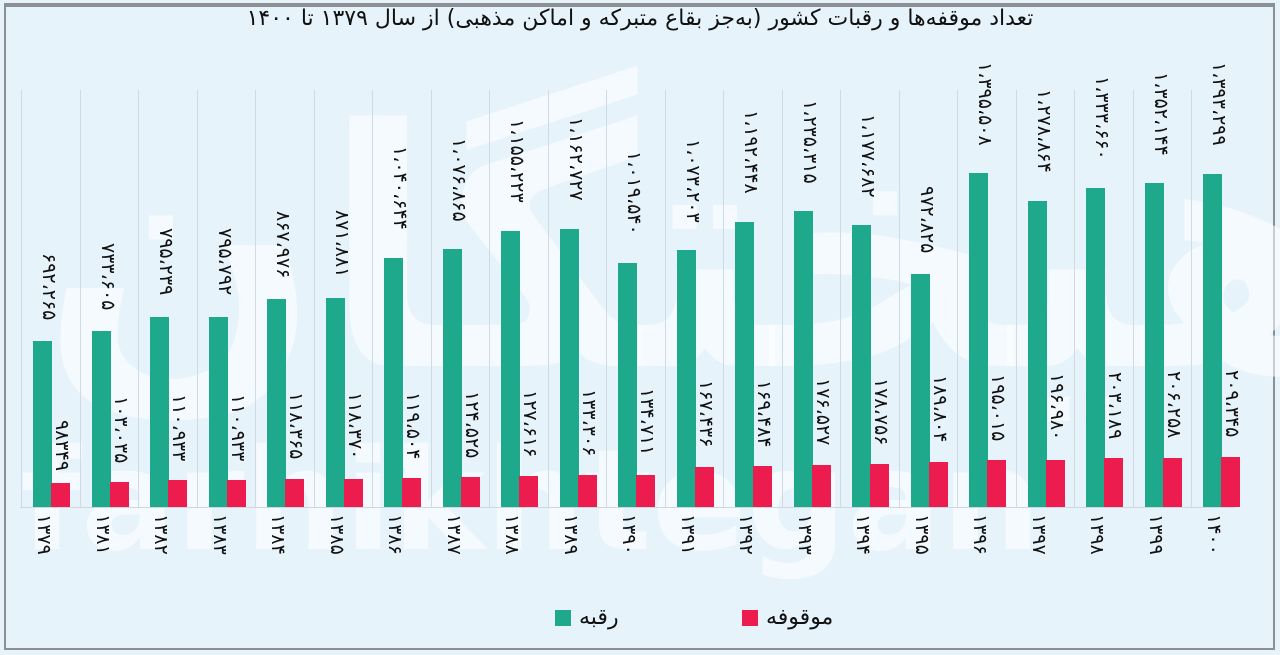 This screenshot has height=655, width=1280. Describe the element at coordinates (1102, 118) in the screenshot. I see `value-label-raqabe-1398: ۱،۳۳۳،۶۶۰` at that location.